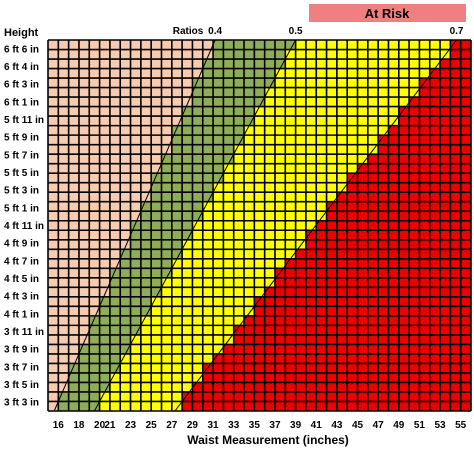 This screenshot has height=452, width=474. I want to click on x-tick-label: 41, so click(317, 425).